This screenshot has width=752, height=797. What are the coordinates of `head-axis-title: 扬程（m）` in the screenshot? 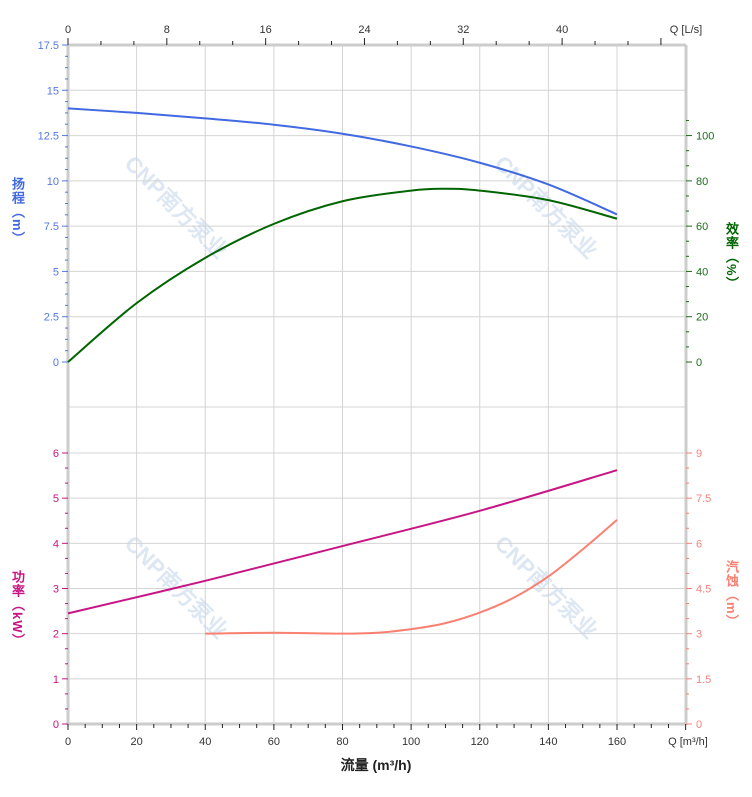 It's located at (17, 211).